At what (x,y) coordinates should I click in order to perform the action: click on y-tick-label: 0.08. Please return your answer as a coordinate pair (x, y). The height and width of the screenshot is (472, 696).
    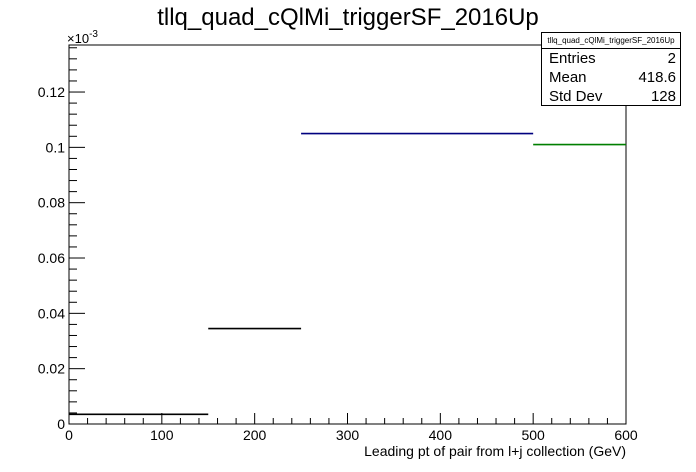
    Looking at the image, I should click on (51, 203).